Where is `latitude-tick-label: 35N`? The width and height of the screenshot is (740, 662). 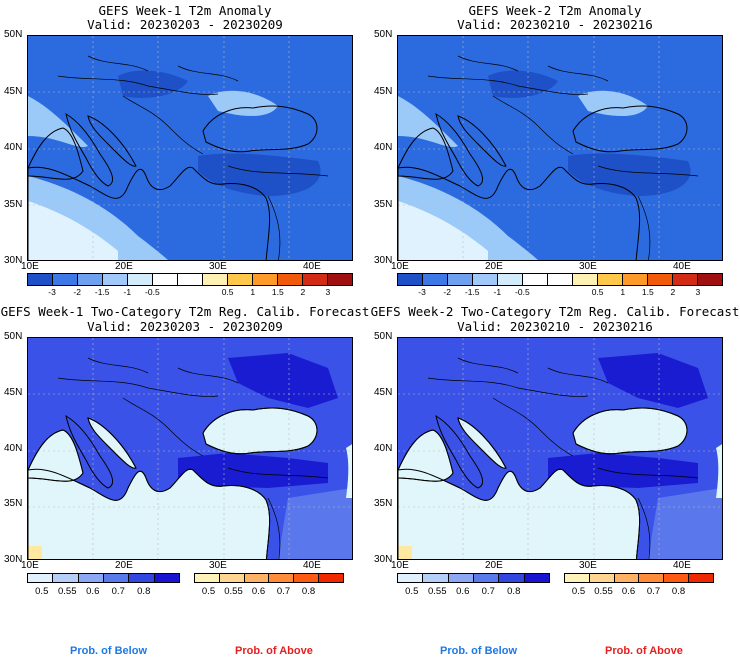 latitude-tick-label: 35N is located at coordinates (383, 204).